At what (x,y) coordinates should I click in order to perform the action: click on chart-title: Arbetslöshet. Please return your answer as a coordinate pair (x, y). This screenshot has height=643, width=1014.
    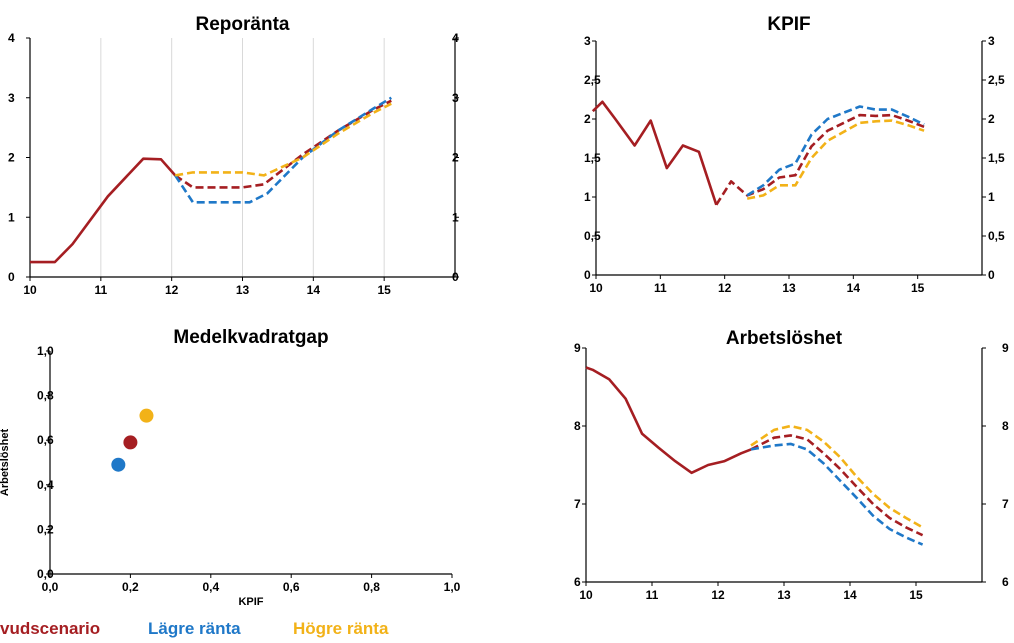
    Looking at the image, I should click on (784, 338).